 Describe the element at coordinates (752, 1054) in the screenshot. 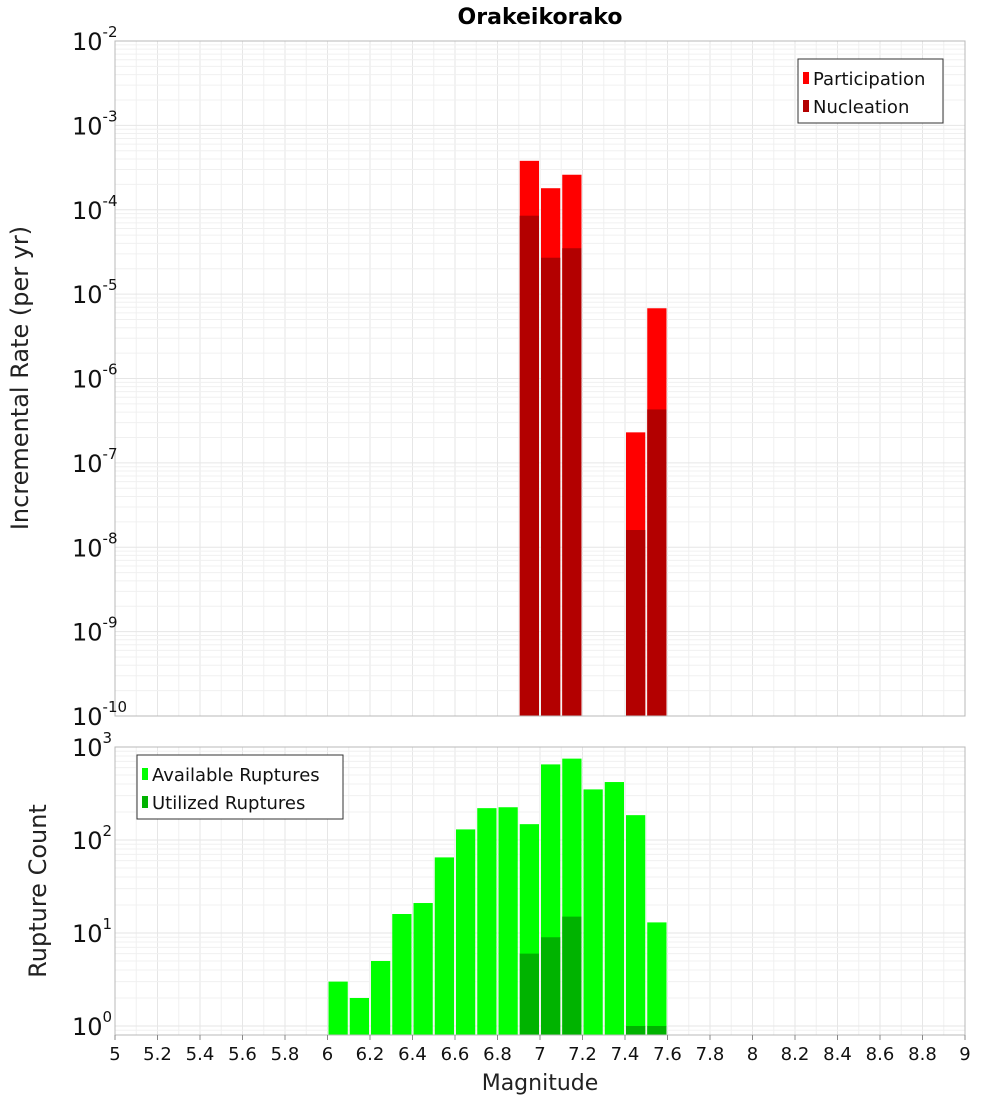

I see `x-tick-label: 8` at that location.